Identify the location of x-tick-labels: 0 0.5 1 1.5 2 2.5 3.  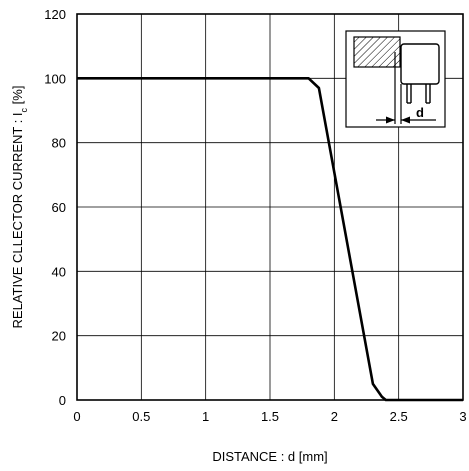
(269, 416).